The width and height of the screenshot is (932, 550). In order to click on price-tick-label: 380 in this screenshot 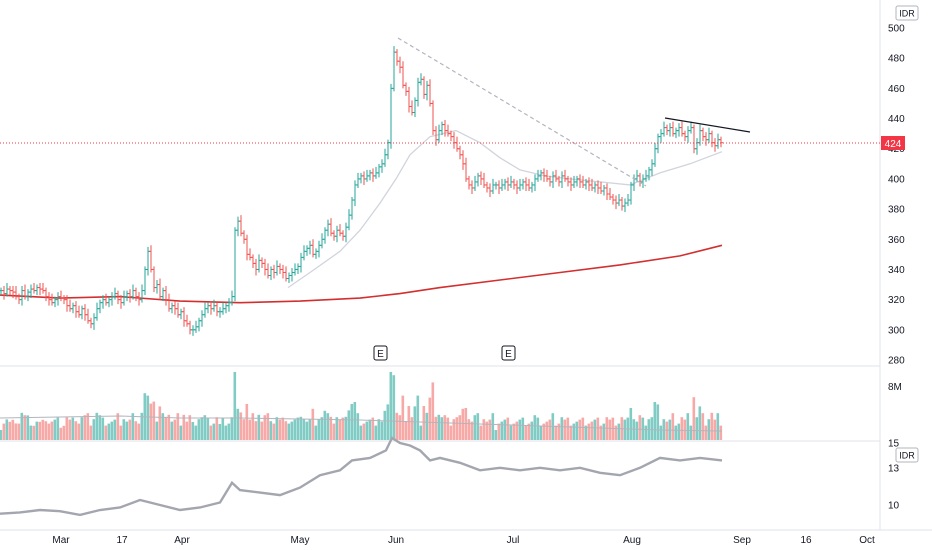, I will do `click(896, 210)`.